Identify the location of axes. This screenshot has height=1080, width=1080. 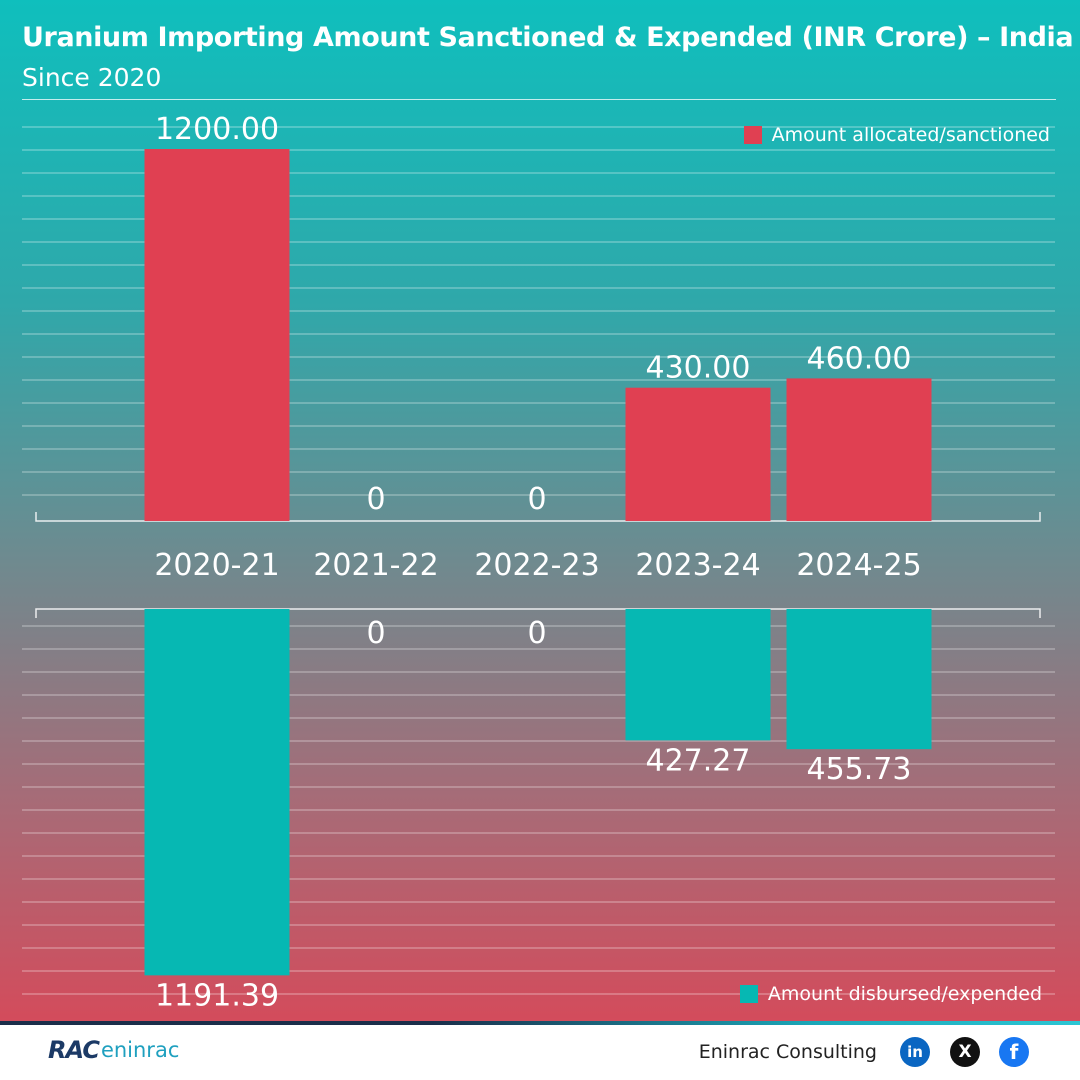
(538, 565).